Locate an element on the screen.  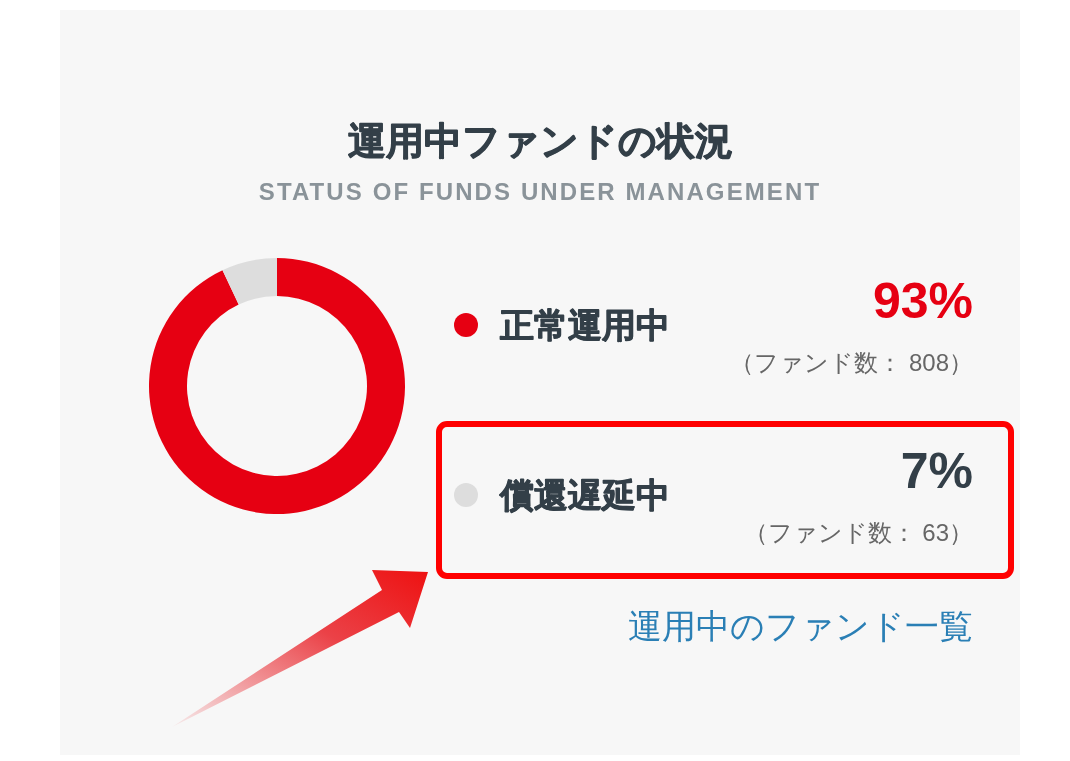
annotation: （ファンド数： 63） is located at coordinates (858, 532).